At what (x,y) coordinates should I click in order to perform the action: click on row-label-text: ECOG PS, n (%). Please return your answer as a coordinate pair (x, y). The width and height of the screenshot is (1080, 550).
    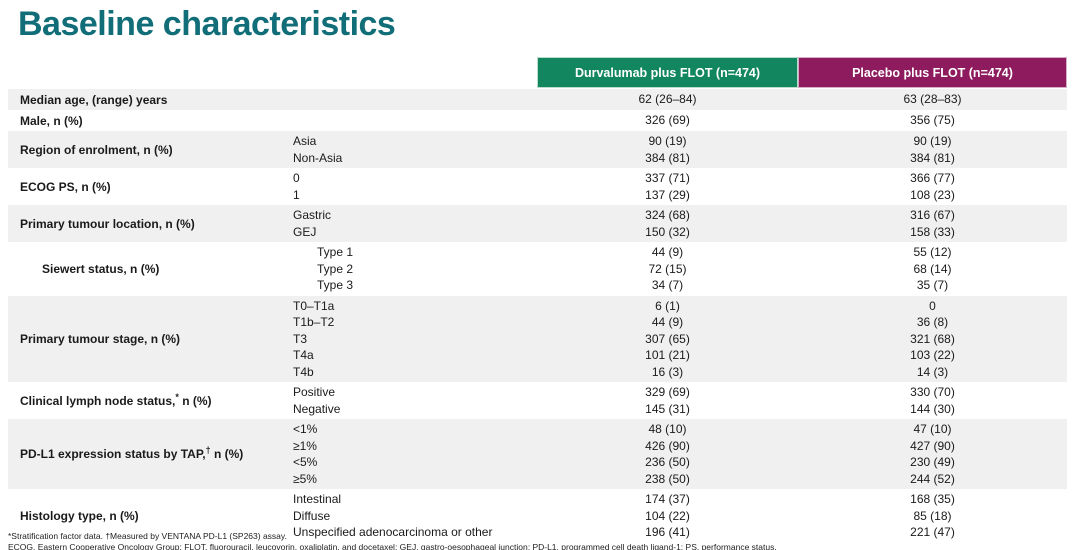
    Looking at the image, I should click on (65, 186).